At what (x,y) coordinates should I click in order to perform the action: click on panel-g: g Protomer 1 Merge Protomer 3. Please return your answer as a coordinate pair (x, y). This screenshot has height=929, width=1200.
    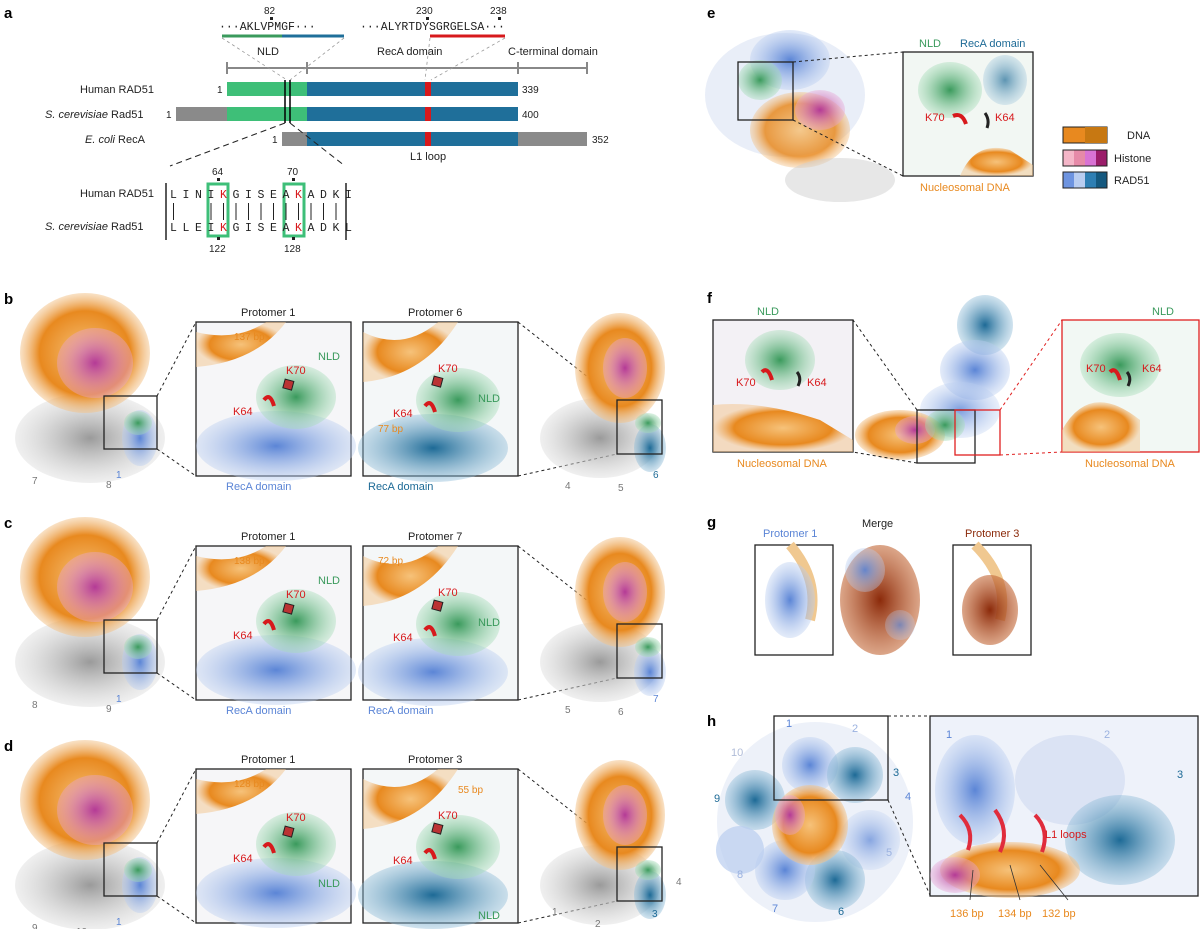
    Looking at the image, I should click on (869, 585).